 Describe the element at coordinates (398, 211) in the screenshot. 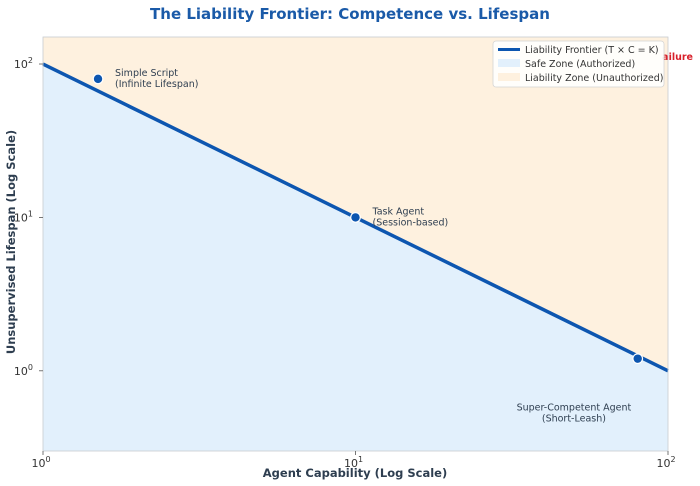

I see `point-label: Task Agent` at that location.